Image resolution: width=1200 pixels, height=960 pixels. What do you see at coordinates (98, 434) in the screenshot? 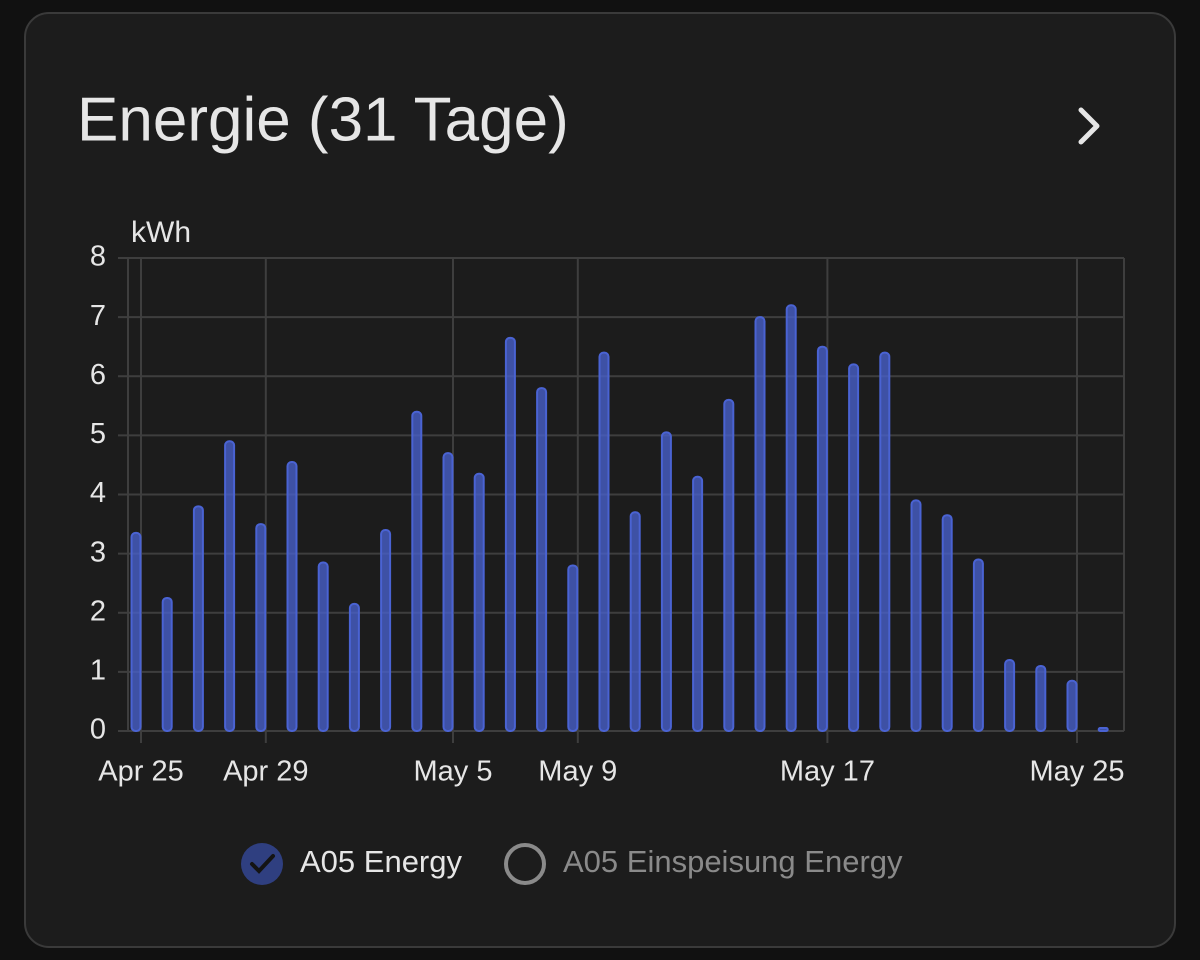
I see `y-tick-label: 5` at bounding box center [98, 434].